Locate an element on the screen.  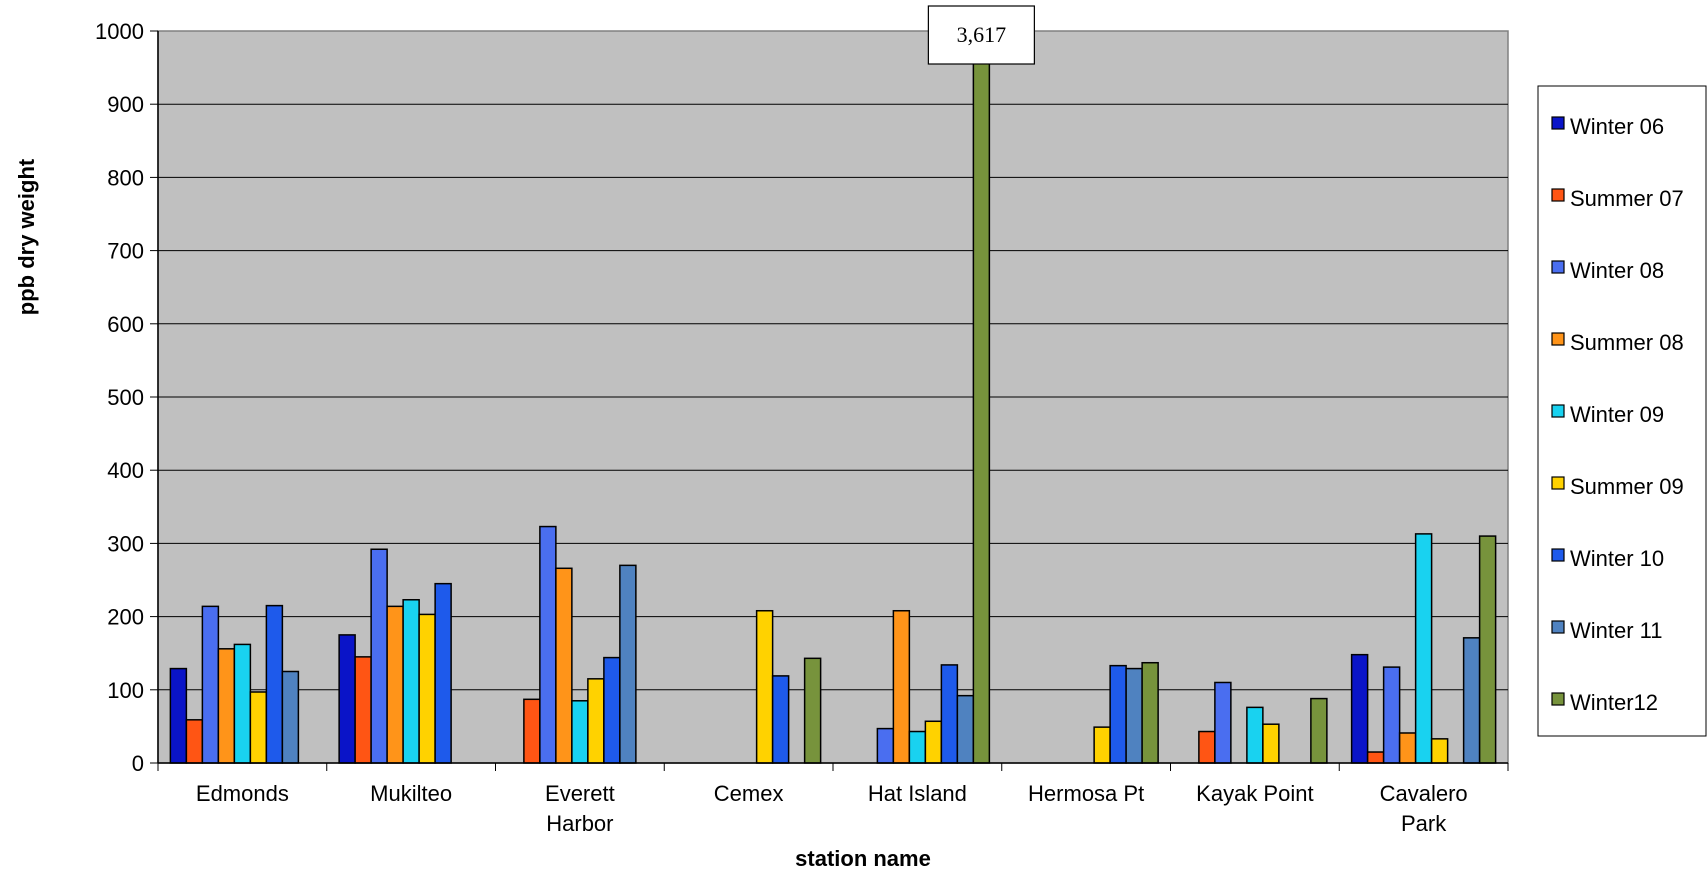
x-tick-label: Cemex is located at coordinates (749, 793).